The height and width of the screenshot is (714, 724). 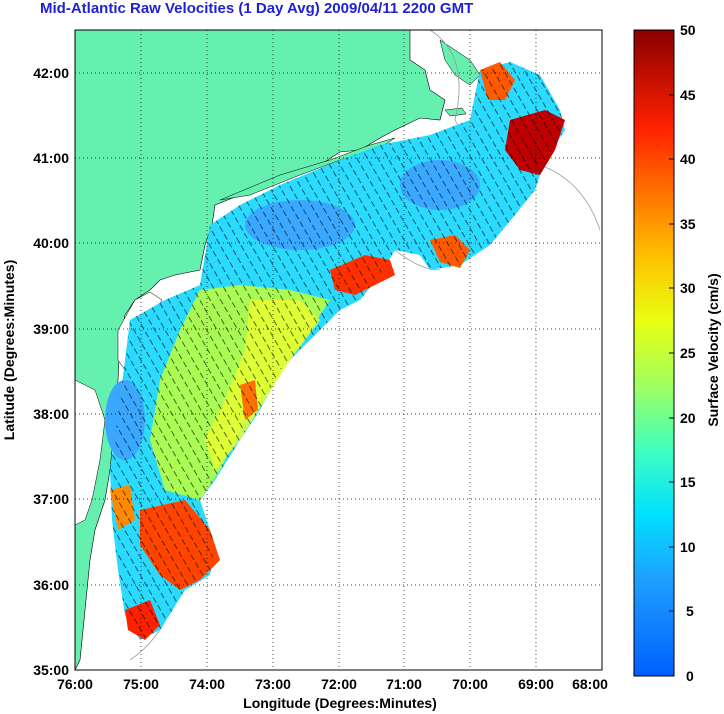 I want to click on x-tick-label: 75:00, so click(x=141, y=684).